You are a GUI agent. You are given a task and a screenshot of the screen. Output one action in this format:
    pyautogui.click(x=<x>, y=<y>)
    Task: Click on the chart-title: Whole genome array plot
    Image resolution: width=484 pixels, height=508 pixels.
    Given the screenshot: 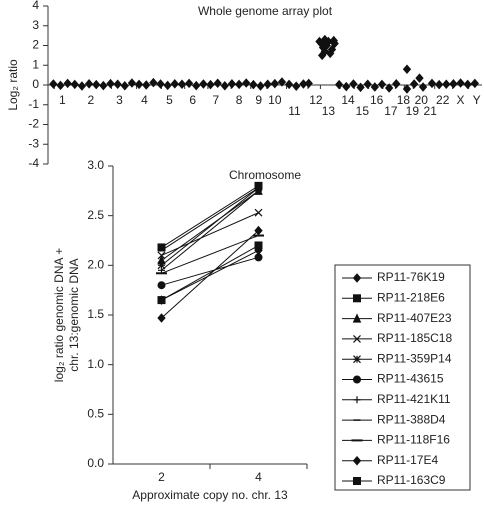 What is the action you would take?
    pyautogui.click(x=265, y=11)
    